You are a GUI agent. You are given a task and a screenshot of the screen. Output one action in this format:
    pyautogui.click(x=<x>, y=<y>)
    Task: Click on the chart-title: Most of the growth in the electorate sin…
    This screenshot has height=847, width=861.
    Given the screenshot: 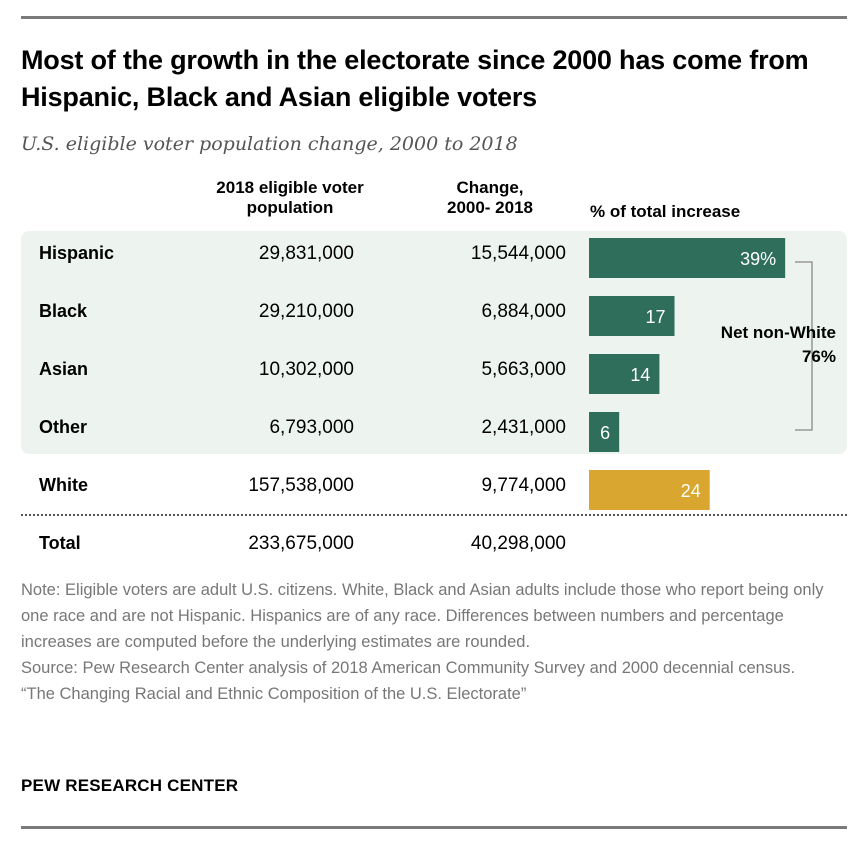 What is the action you would take?
    pyautogui.click(x=415, y=78)
    